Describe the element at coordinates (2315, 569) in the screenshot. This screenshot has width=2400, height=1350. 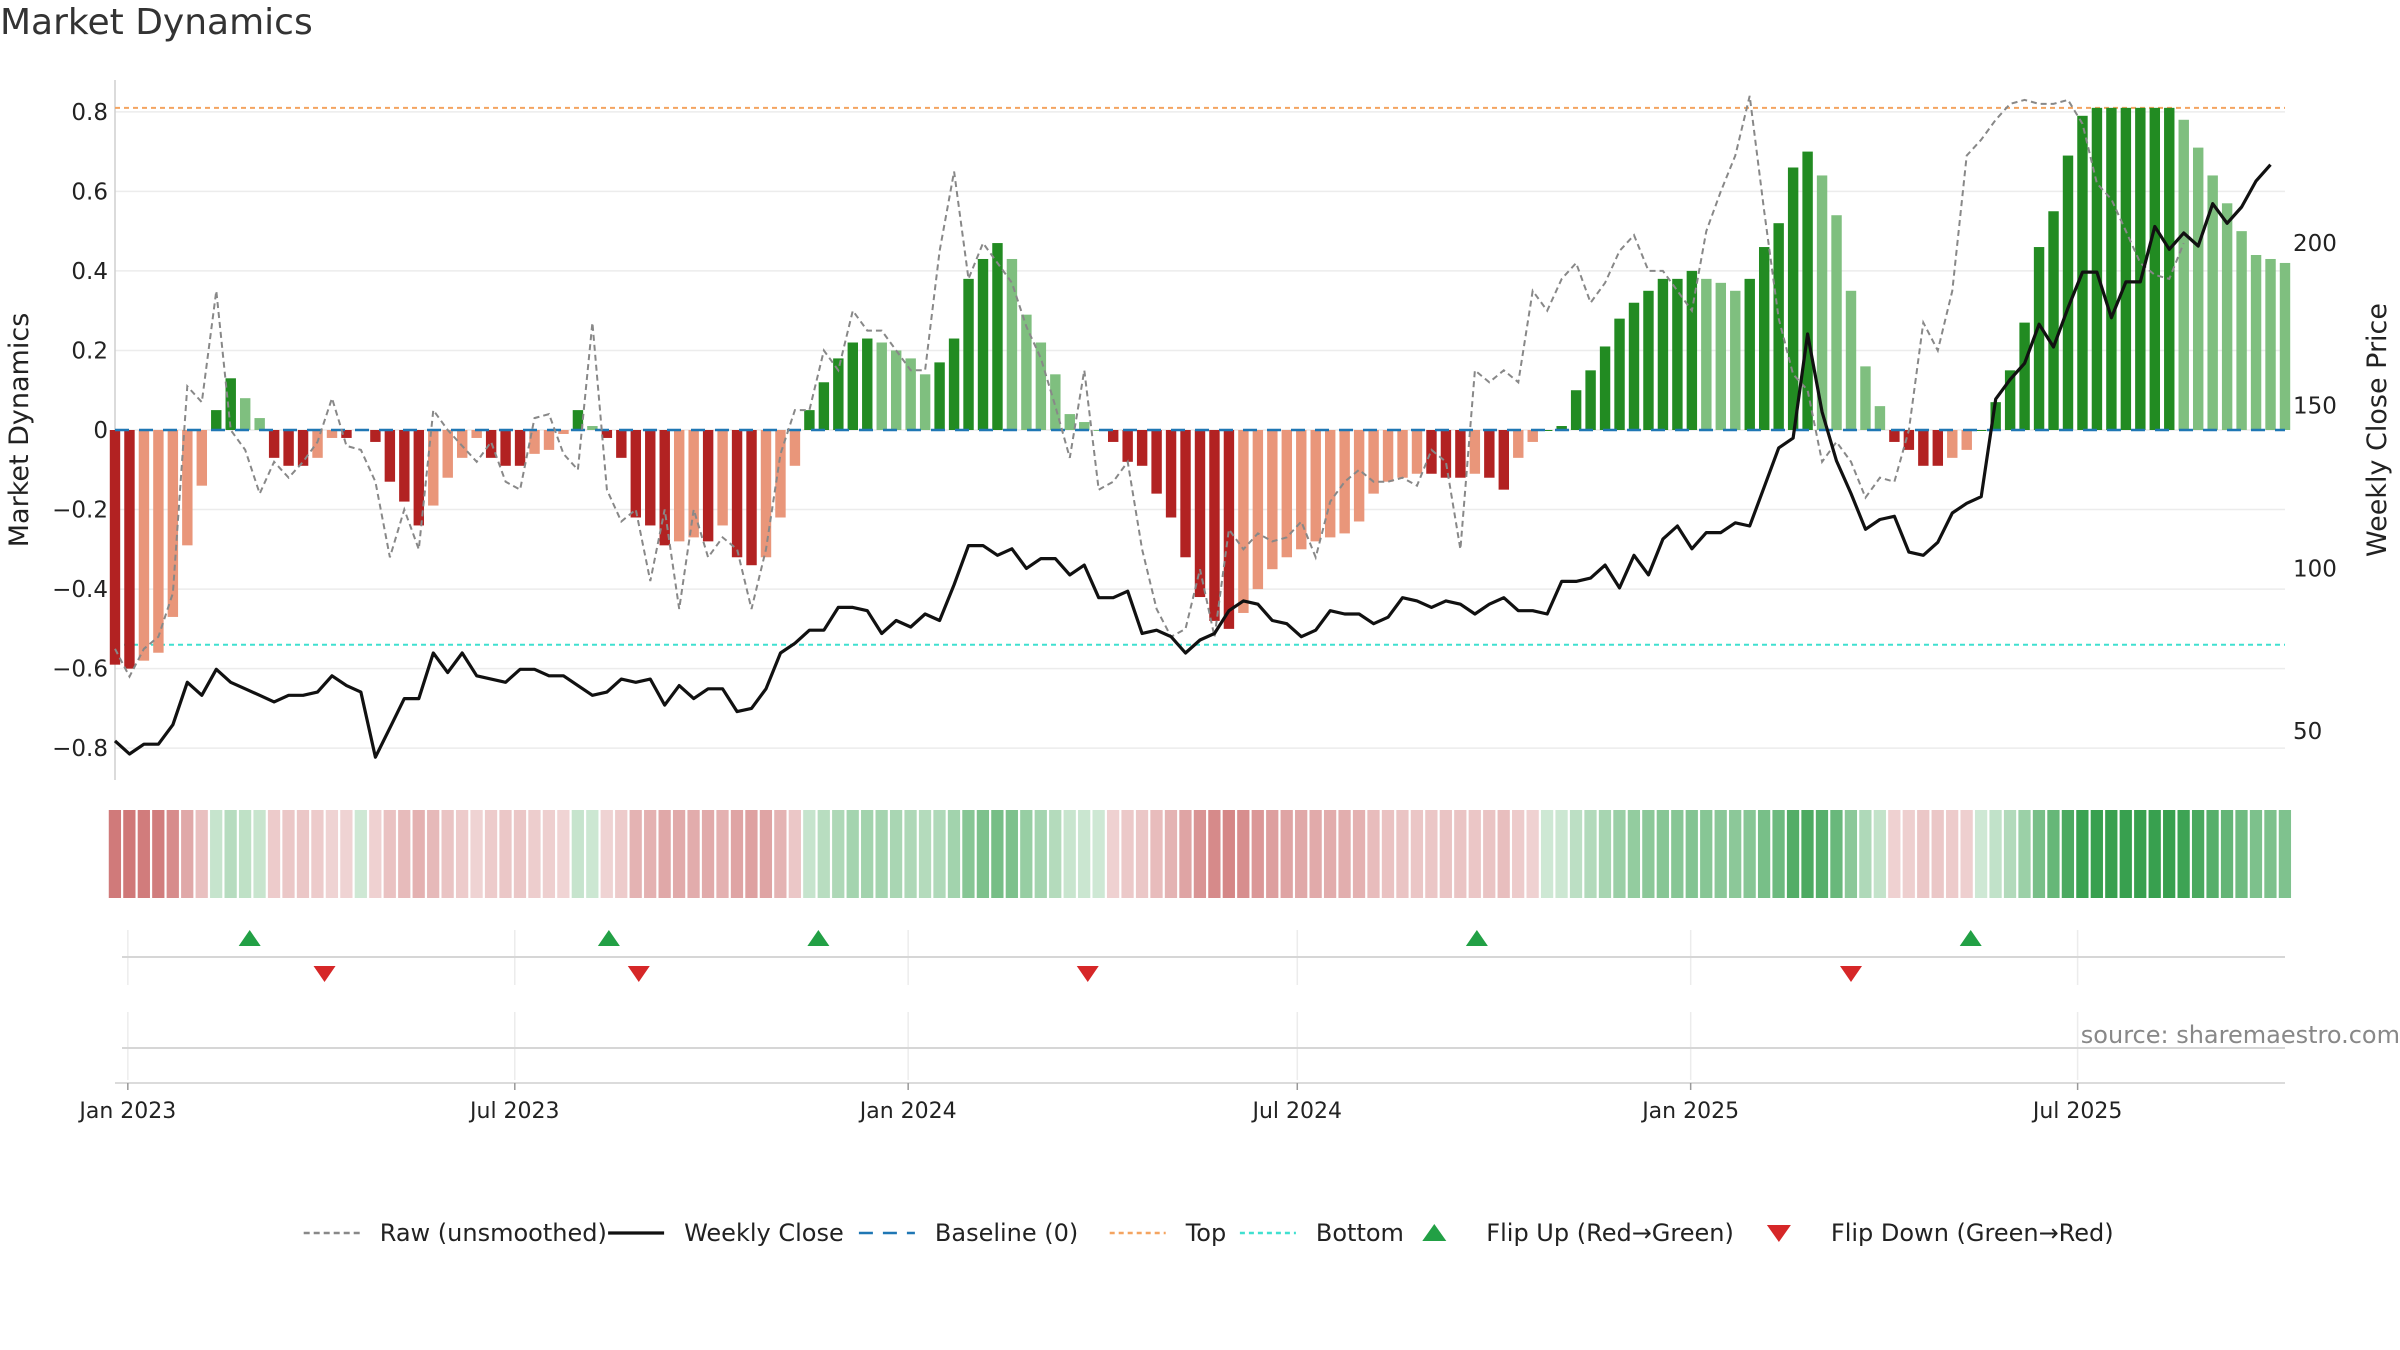
I see `y2-tick-label: 100` at that location.